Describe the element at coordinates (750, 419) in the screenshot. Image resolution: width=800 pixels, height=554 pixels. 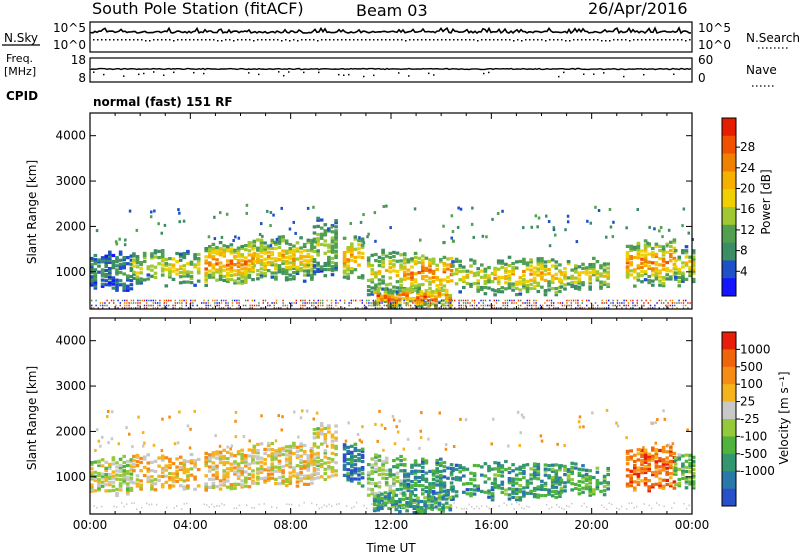
I see `velocity-colorbar-tick-label: -25` at that location.